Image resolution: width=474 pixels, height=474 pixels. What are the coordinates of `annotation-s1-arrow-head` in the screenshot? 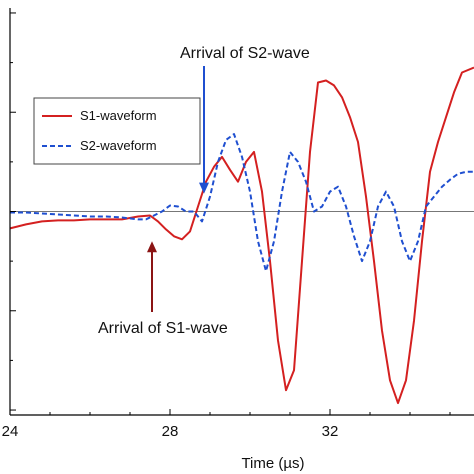 It's located at (152, 247).